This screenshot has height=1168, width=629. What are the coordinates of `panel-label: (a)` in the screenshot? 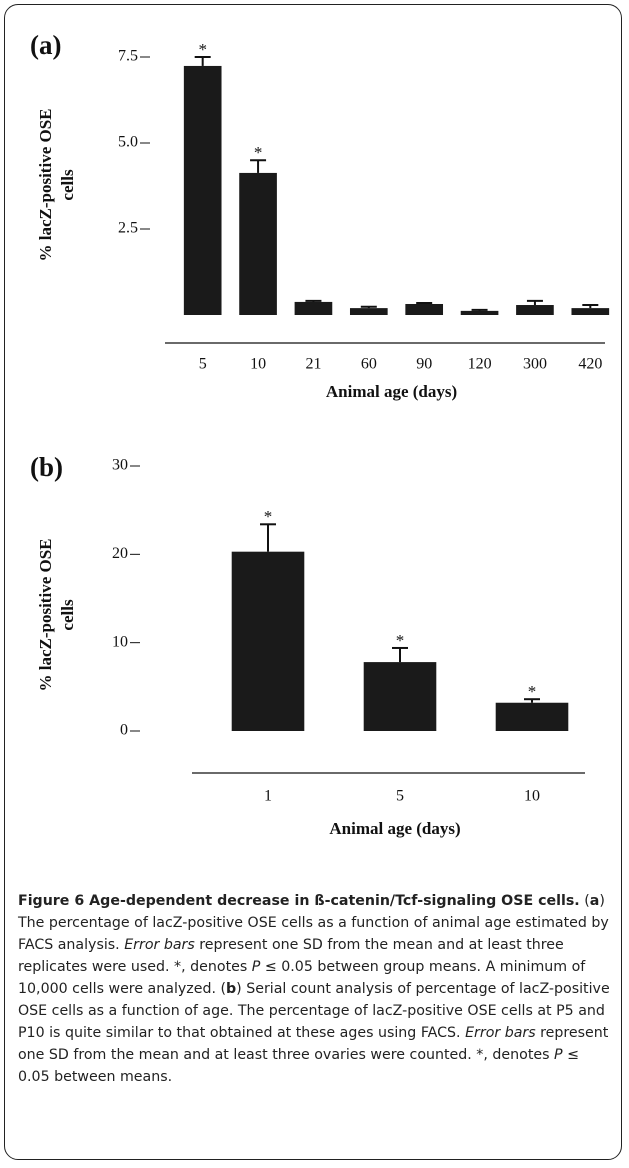 It's located at (45, 45).